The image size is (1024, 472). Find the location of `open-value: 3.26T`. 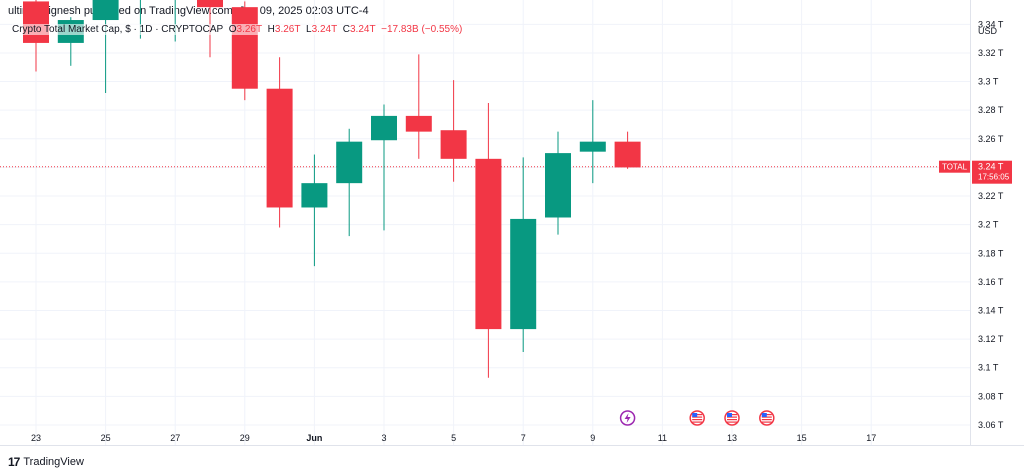

open-value: 3.26T is located at coordinates (249, 29).